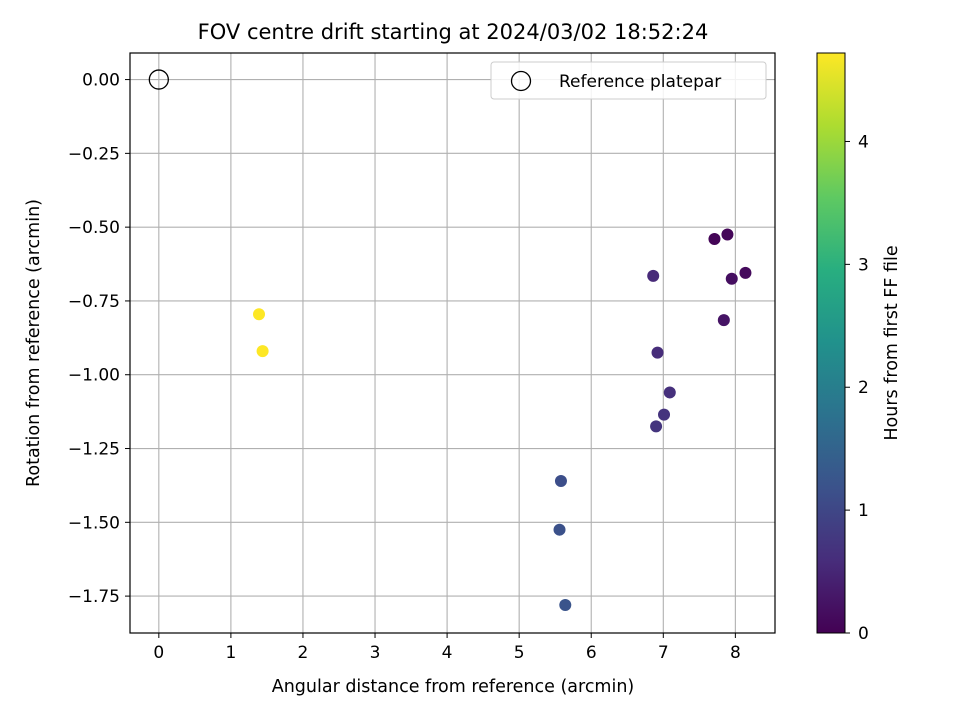 This screenshot has height=720, width=960. Describe the element at coordinates (863, 388) in the screenshot. I see `colorbar-tick-label: 2` at that location.